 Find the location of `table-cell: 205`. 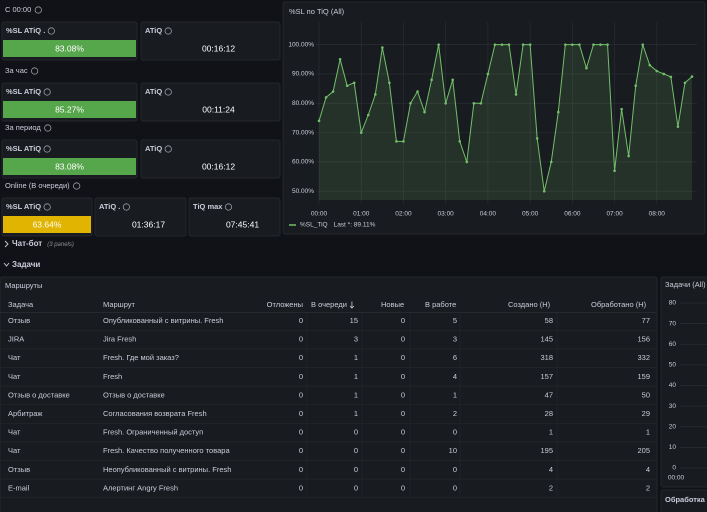

table-cell: 205 is located at coordinates (643, 450).